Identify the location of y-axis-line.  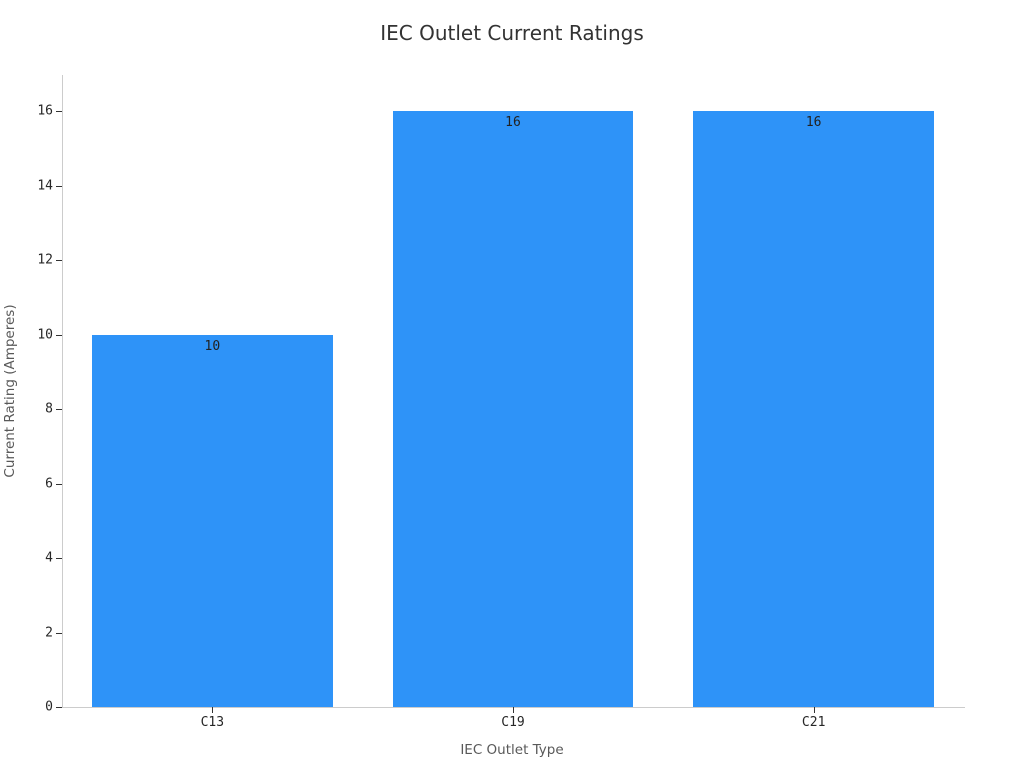
(62, 391).